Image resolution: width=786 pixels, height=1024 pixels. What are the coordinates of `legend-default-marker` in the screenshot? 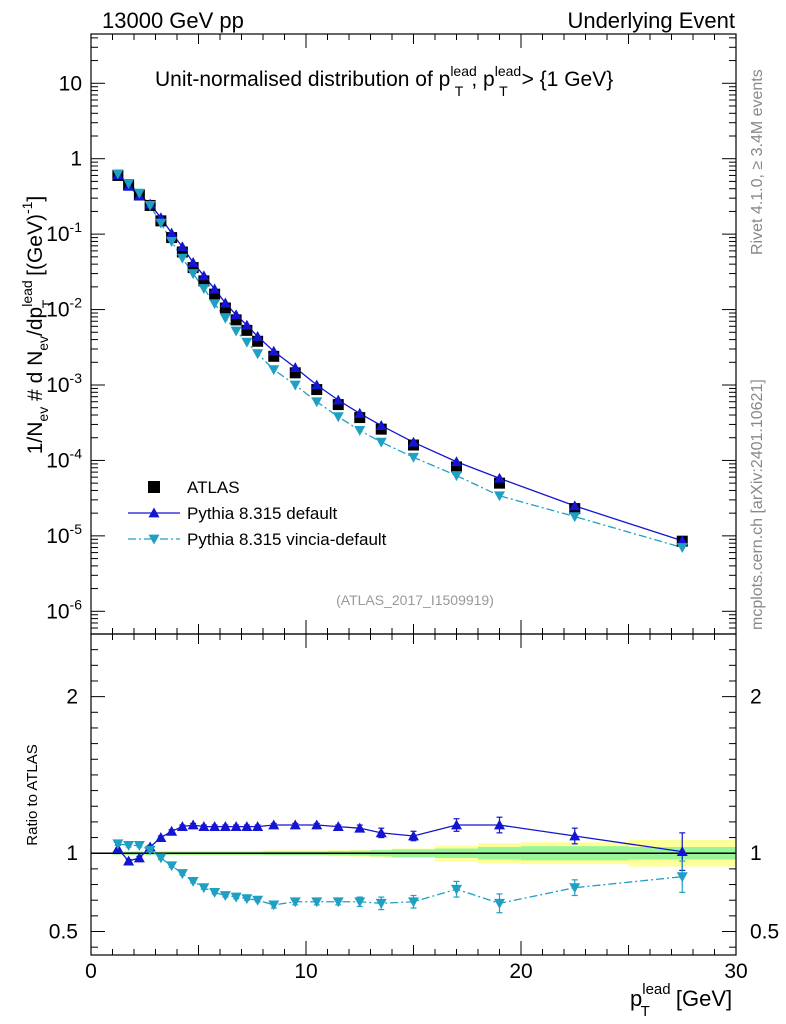 It's located at (154, 512).